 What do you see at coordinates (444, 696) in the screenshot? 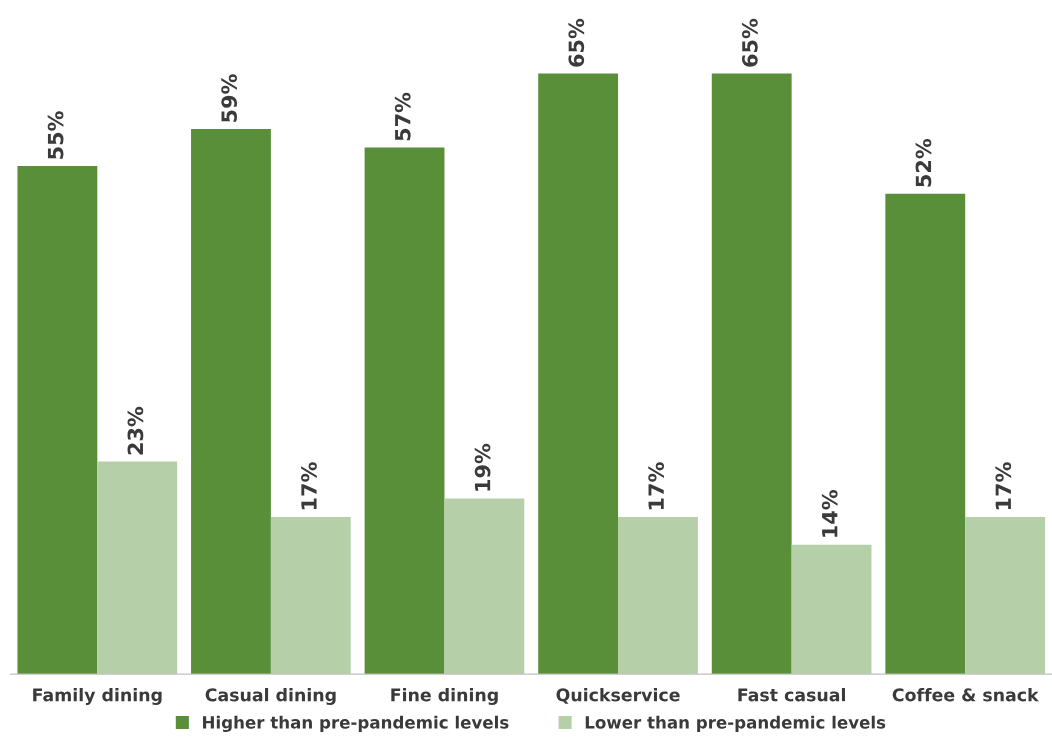
I see `x-tick-label: Fine dining` at bounding box center [444, 696].